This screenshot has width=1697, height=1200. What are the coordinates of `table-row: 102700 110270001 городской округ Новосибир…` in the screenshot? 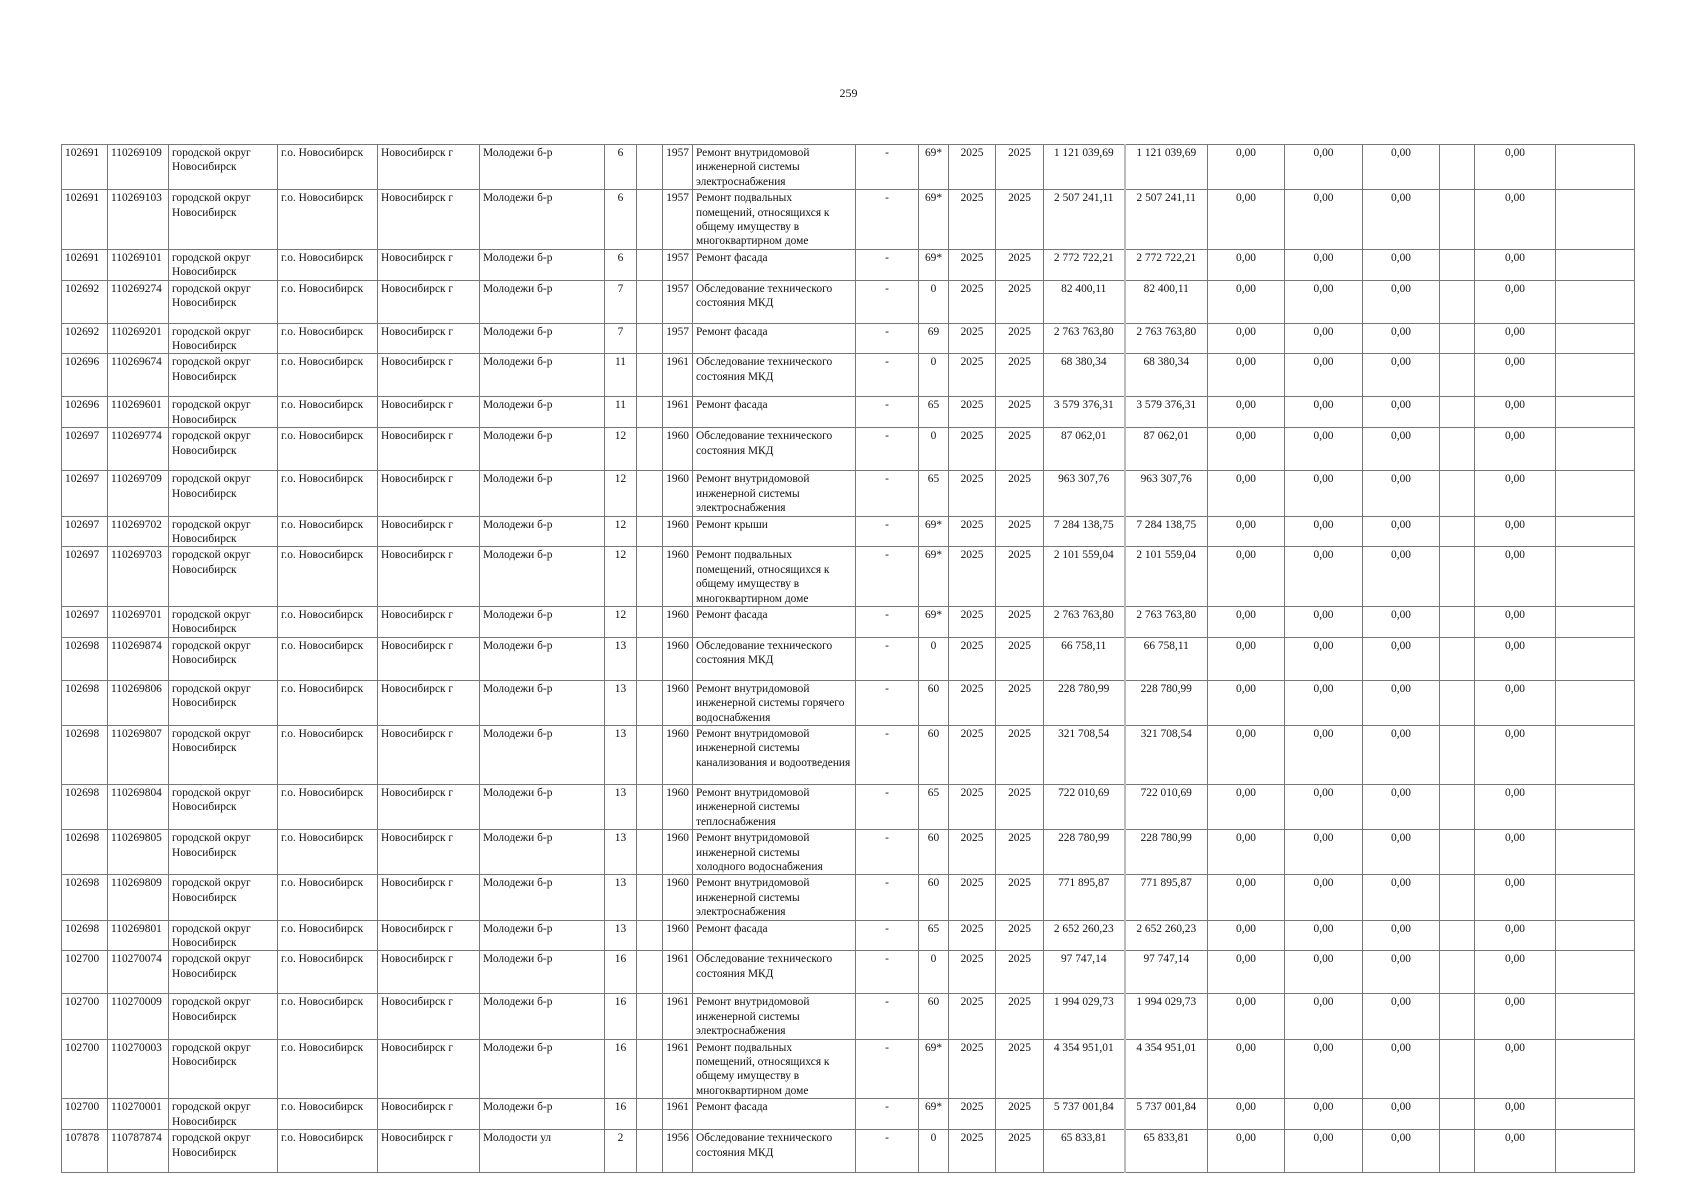 It's located at (848, 1114).